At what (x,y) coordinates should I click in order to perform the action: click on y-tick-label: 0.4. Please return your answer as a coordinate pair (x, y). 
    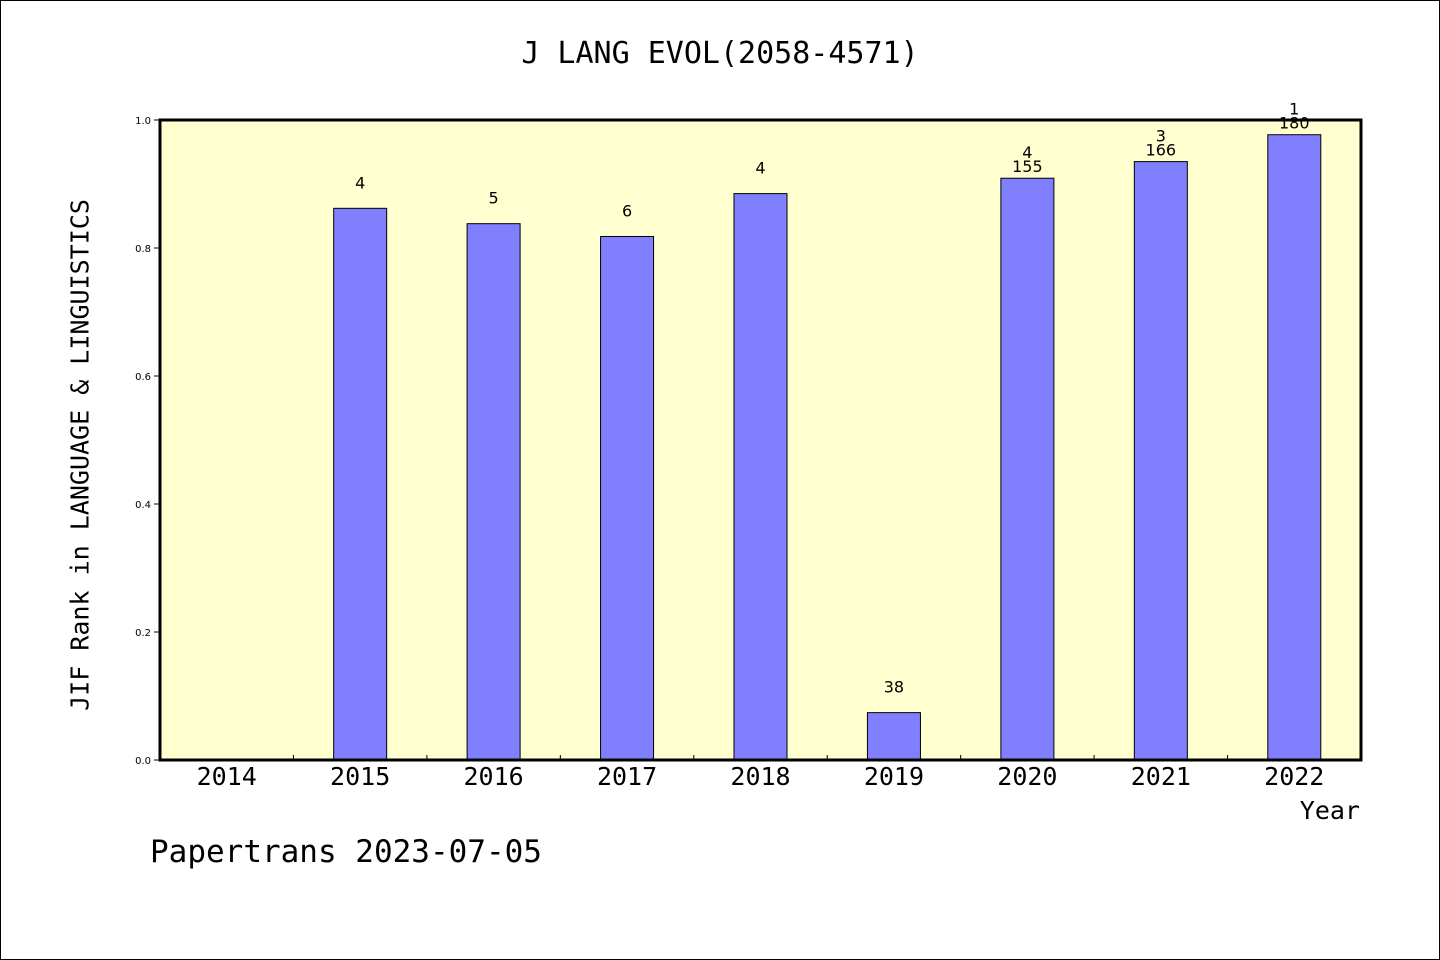
    Looking at the image, I should click on (143, 505).